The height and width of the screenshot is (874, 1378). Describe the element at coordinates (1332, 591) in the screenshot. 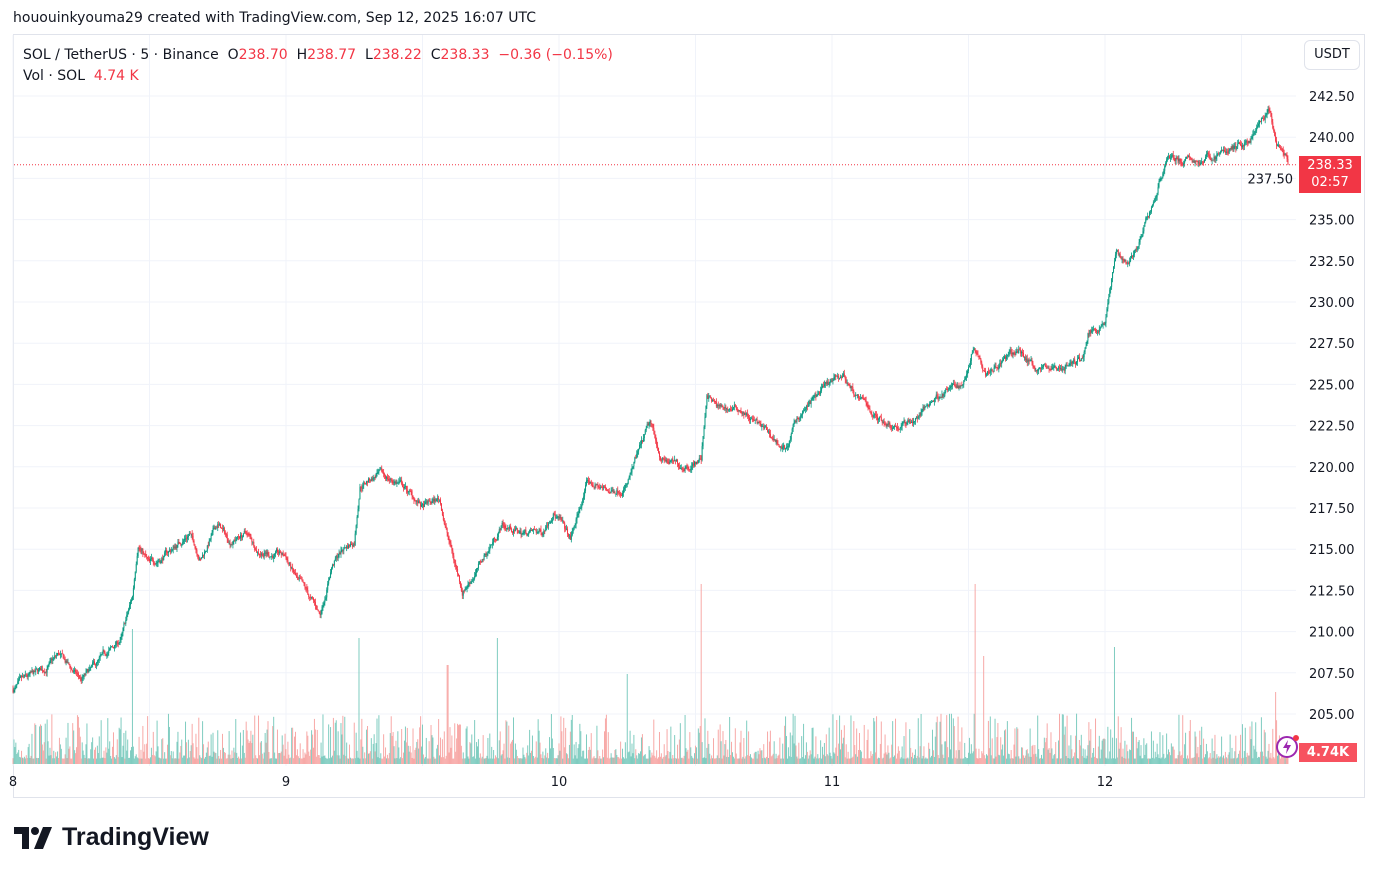

I see `price-tick: 212.50` at that location.